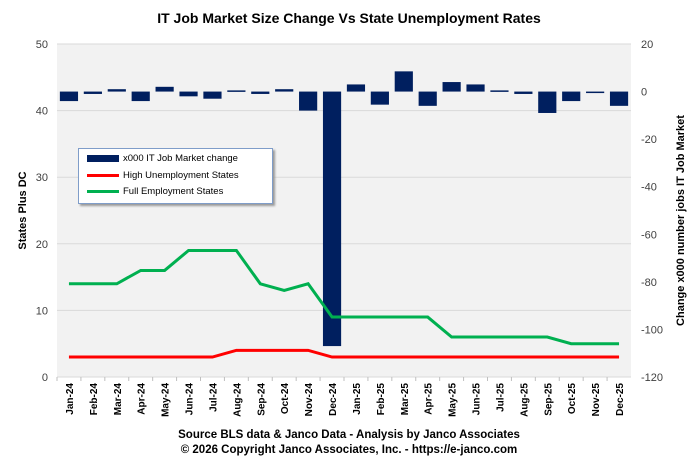 The image size is (698, 472). Describe the element at coordinates (620, 399) in the screenshot. I see `x-tick-label: Dec-25` at that location.